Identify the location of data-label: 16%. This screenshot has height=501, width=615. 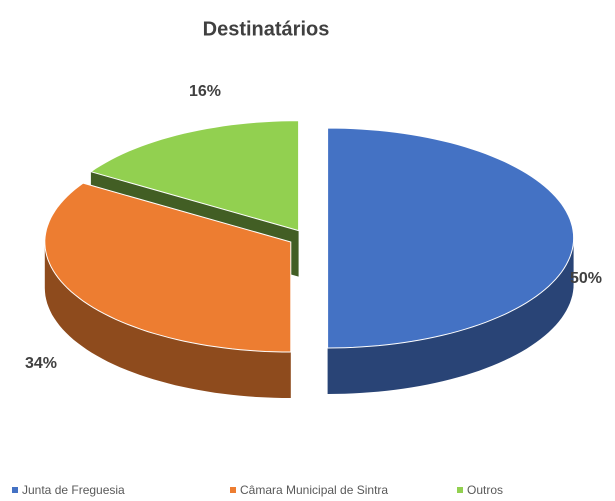
(205, 91).